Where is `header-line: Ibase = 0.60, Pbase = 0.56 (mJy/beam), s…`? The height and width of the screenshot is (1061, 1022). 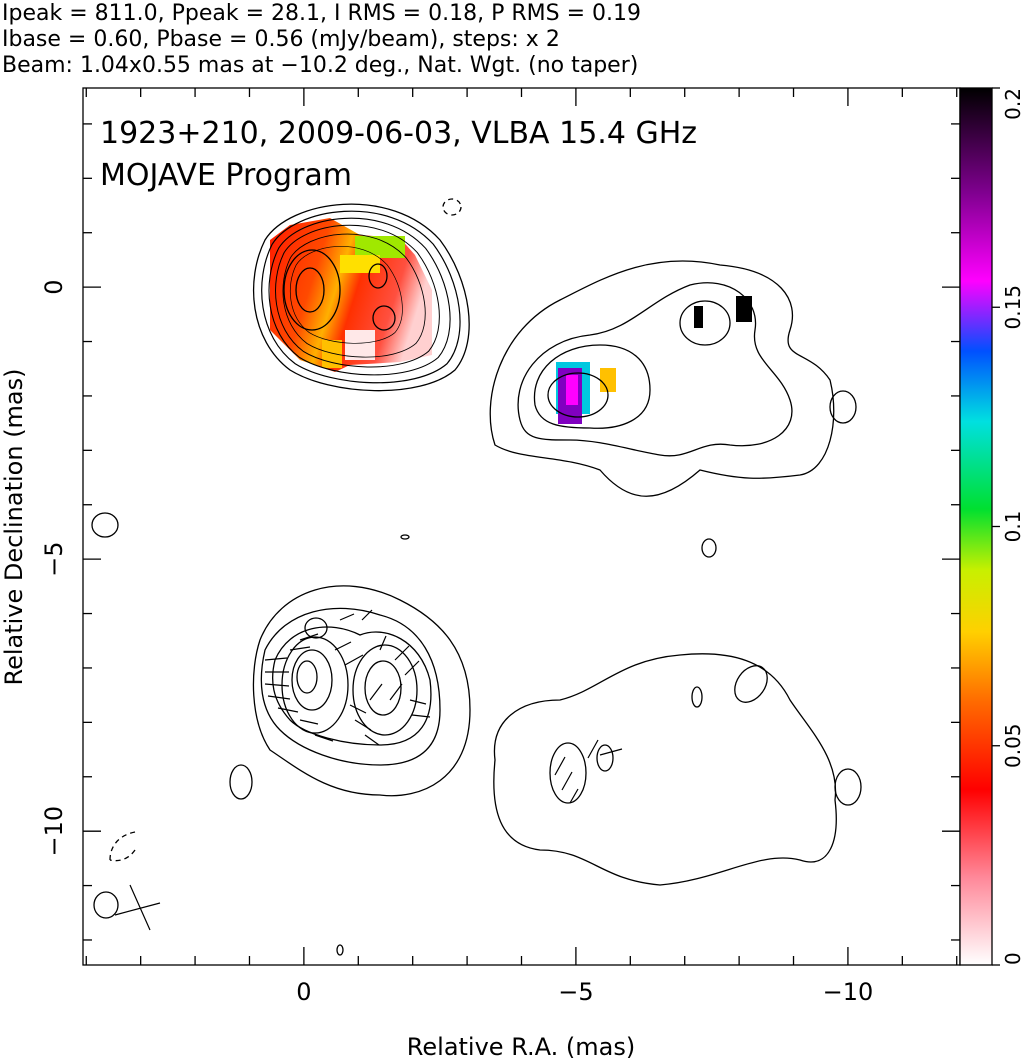 header-line: Ibase = 0.60, Pbase = 0.56 (mJy/beam), s… is located at coordinates (281, 39).